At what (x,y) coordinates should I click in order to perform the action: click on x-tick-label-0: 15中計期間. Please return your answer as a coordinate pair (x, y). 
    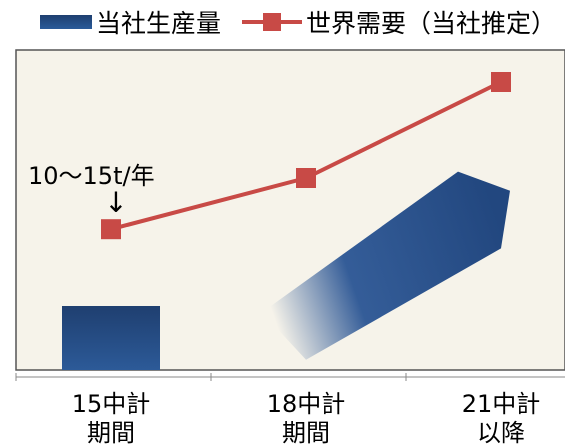
    Looking at the image, I should click on (111, 417).